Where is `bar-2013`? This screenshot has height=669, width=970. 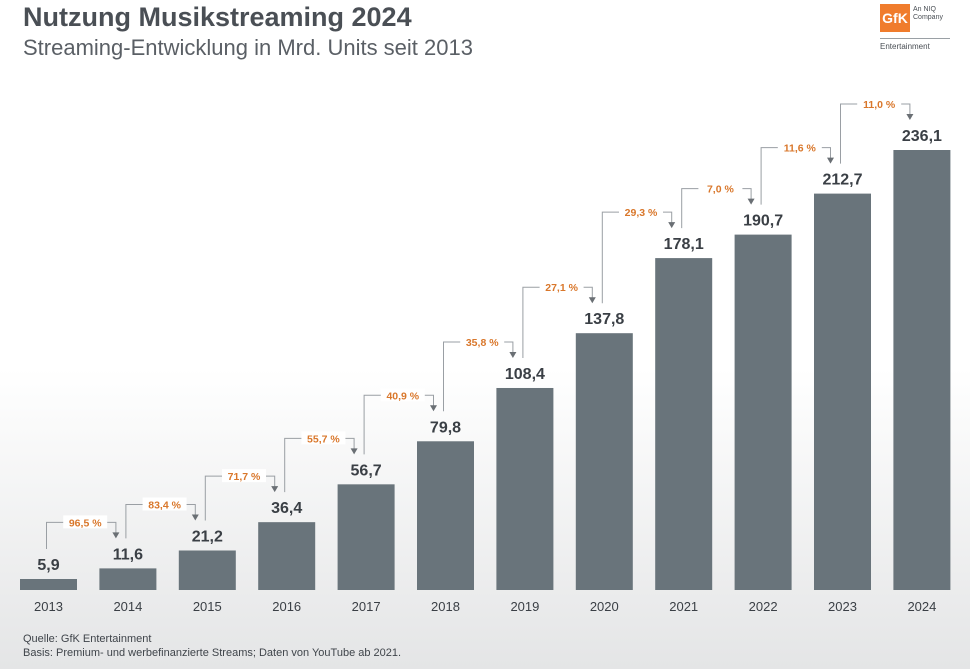 bar-2013 is located at coordinates (48, 584).